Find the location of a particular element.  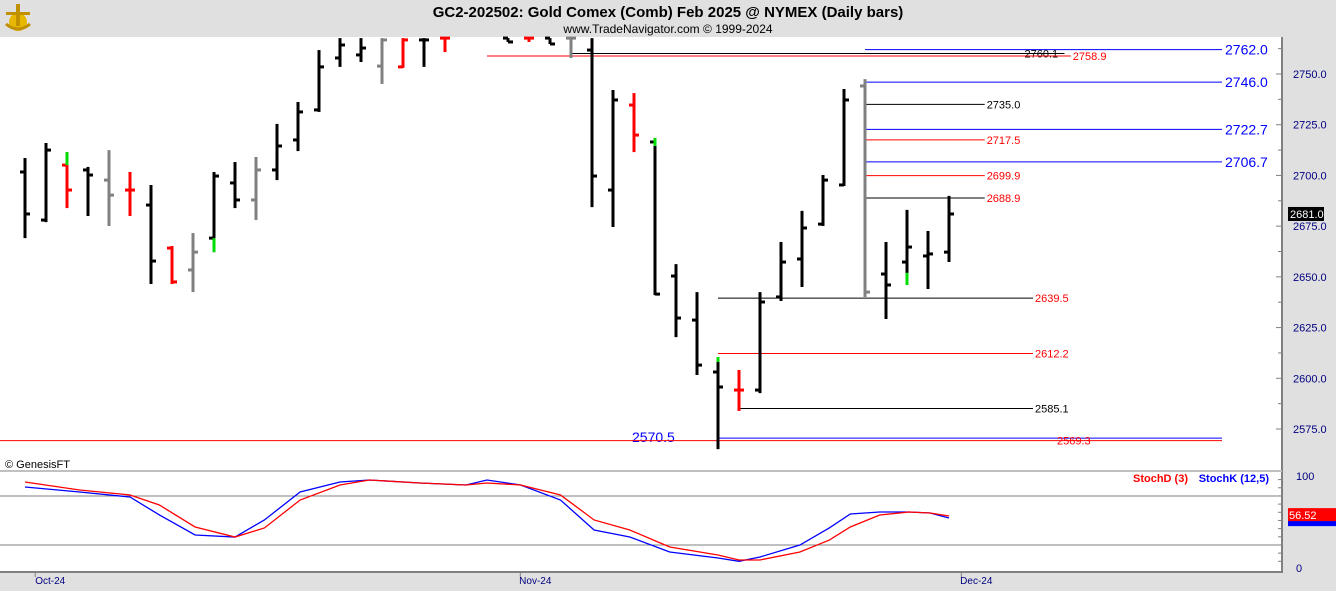

stochk-last-box is located at coordinates (1312, 523).